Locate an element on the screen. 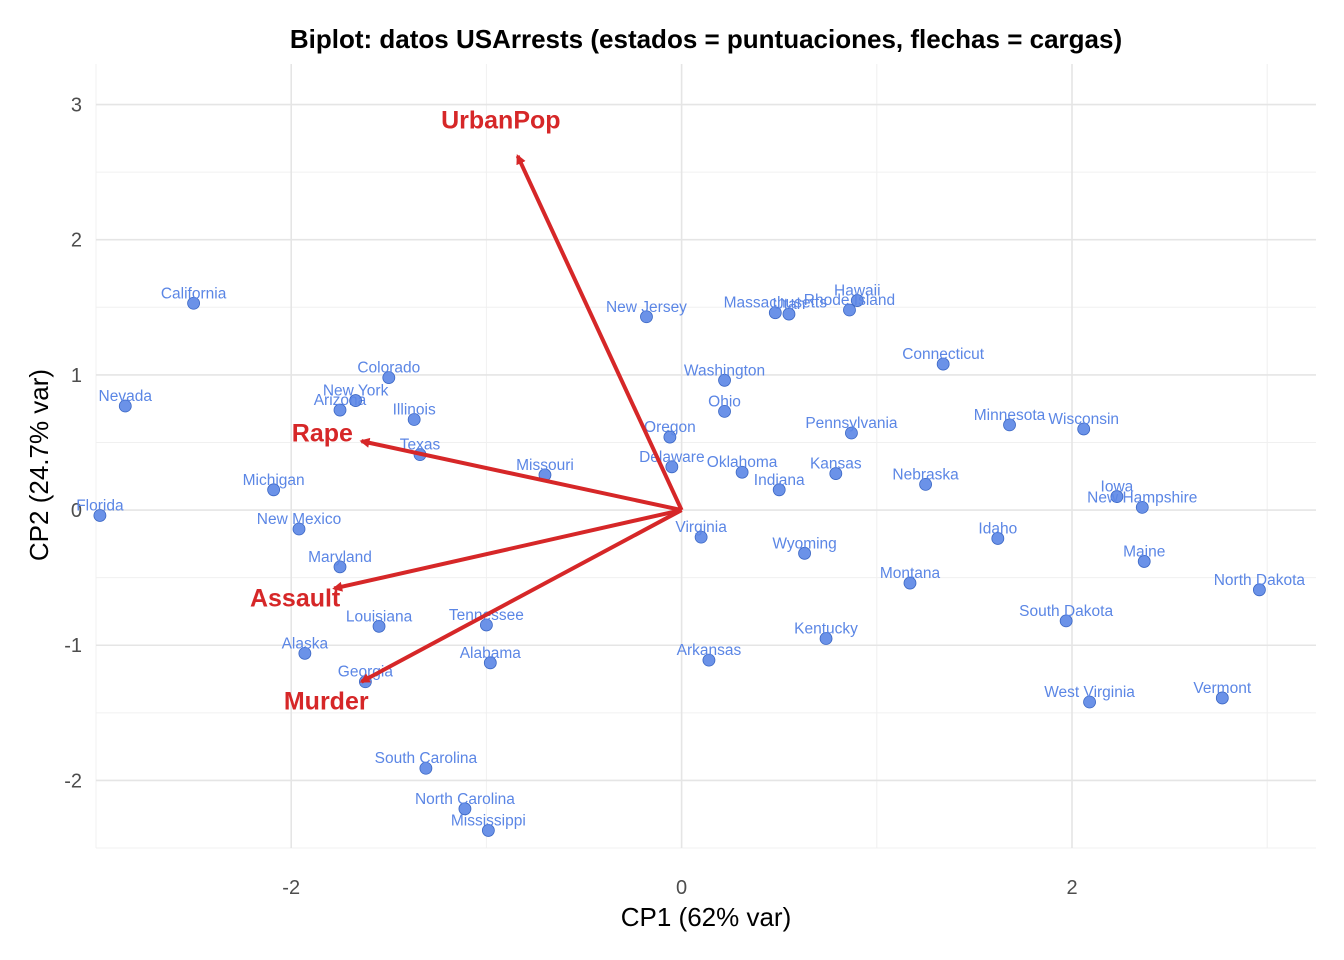 The image size is (1344, 960). state-label: Maryland is located at coordinates (340, 557).